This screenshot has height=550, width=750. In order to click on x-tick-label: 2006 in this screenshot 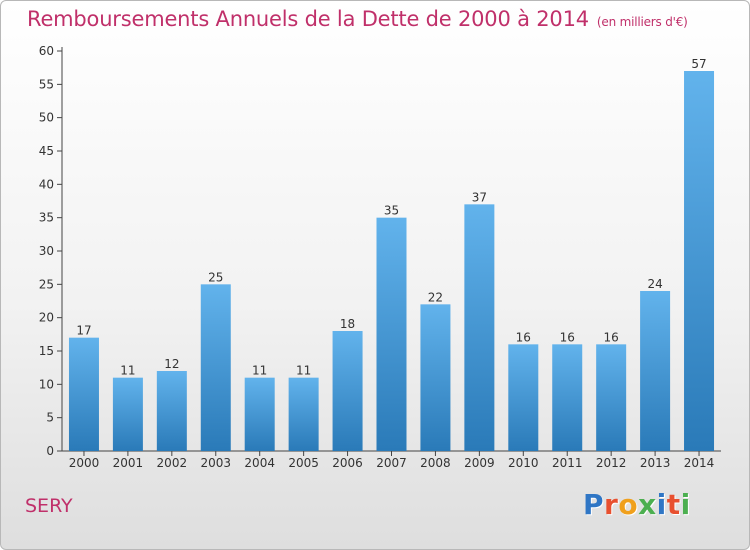, I will do `click(347, 463)`.